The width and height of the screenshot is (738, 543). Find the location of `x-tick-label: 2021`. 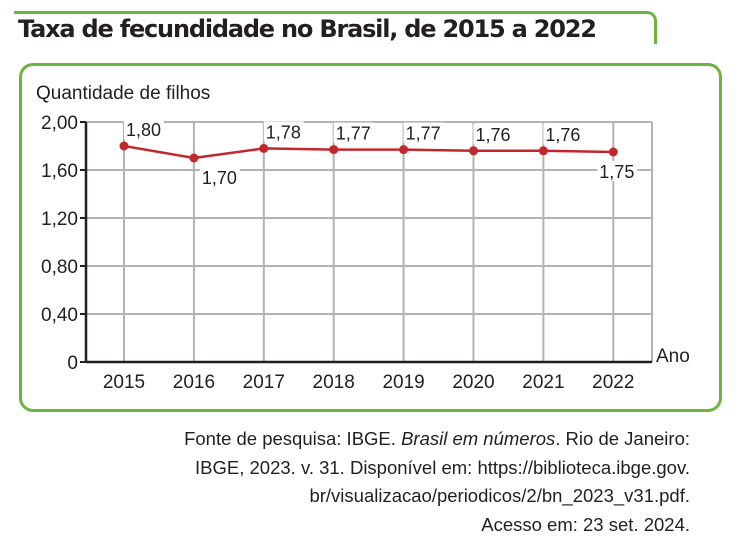

x-tick-label: 2021 is located at coordinates (543, 382).